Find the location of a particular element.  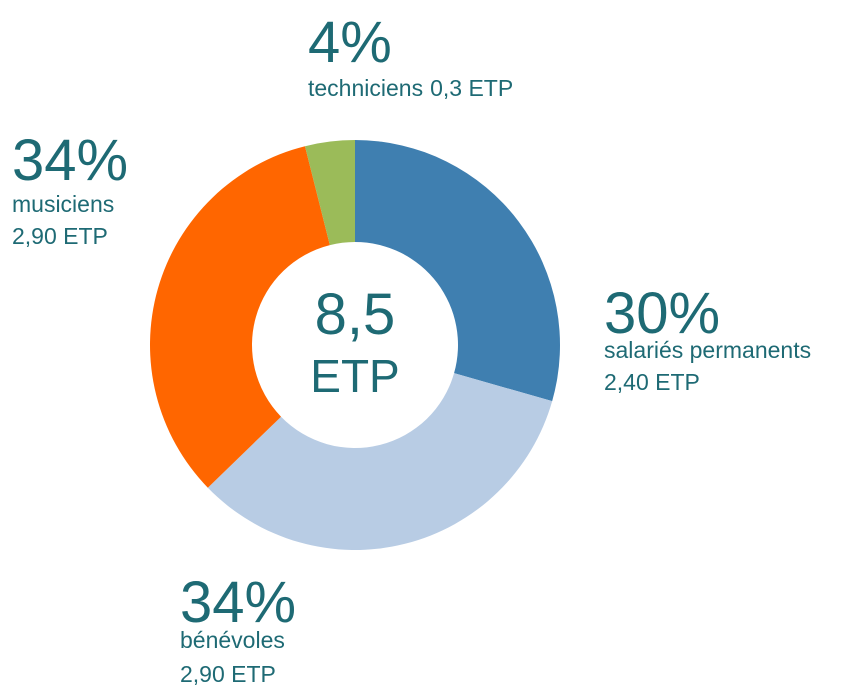

center-unit: ETP is located at coordinates (354, 376).